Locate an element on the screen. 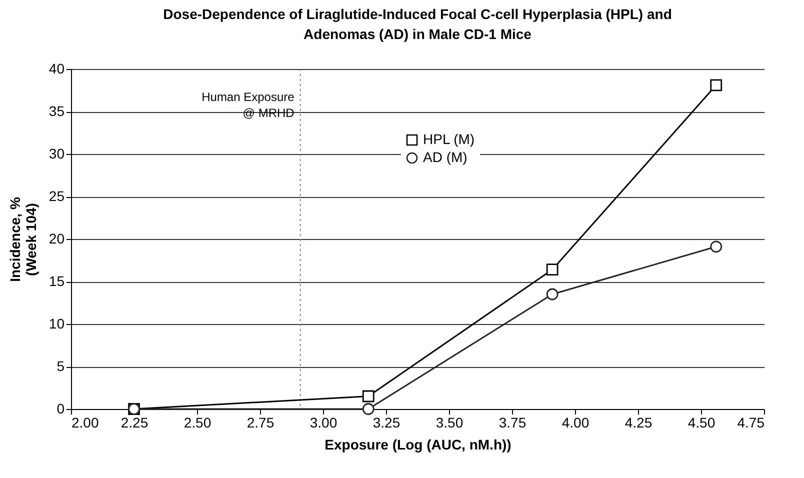 This screenshot has width=804, height=478. x-tick-label: 2.00 is located at coordinates (85, 422).